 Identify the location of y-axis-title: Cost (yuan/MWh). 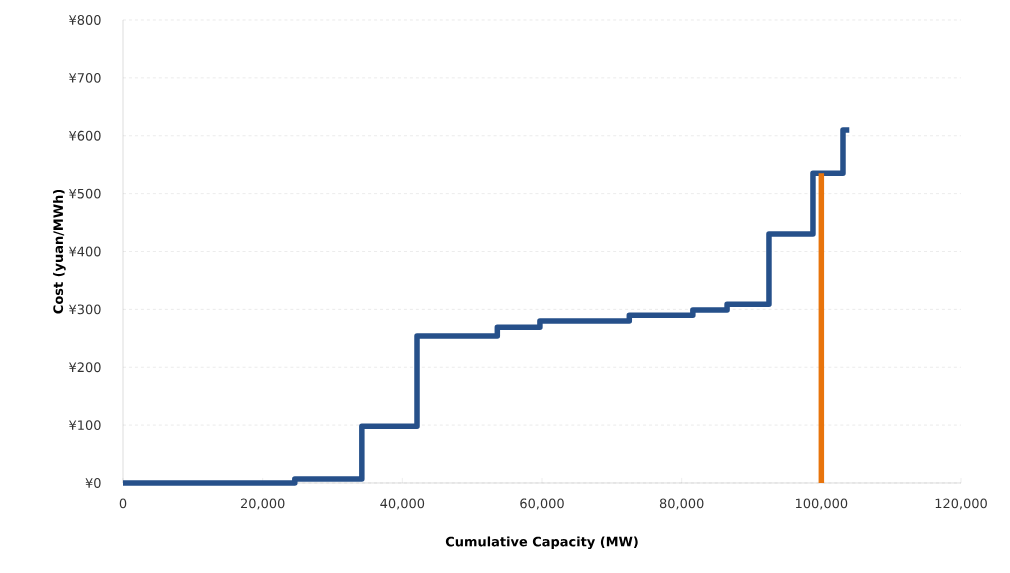
(59, 251).